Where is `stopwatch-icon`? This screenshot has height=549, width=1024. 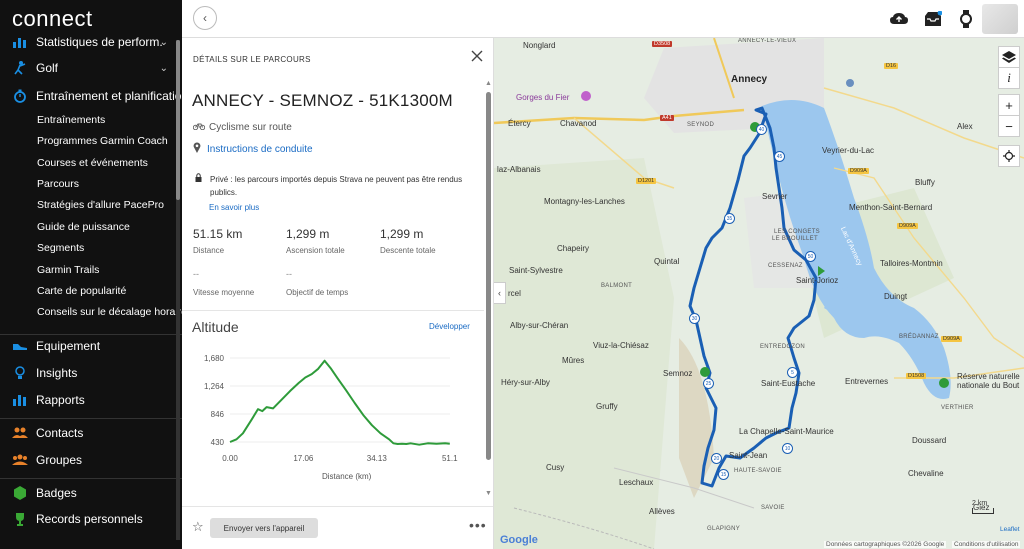 stopwatch-icon is located at coordinates (20, 96).